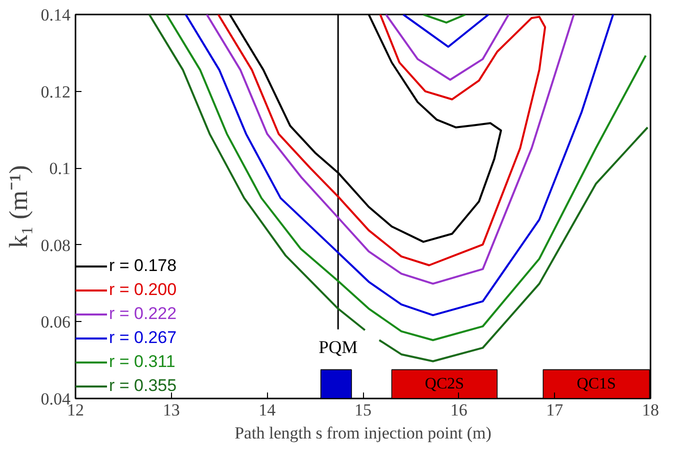  Describe the element at coordinates (338, 347) in the screenshot. I see `ref-line-label: PQM` at that location.